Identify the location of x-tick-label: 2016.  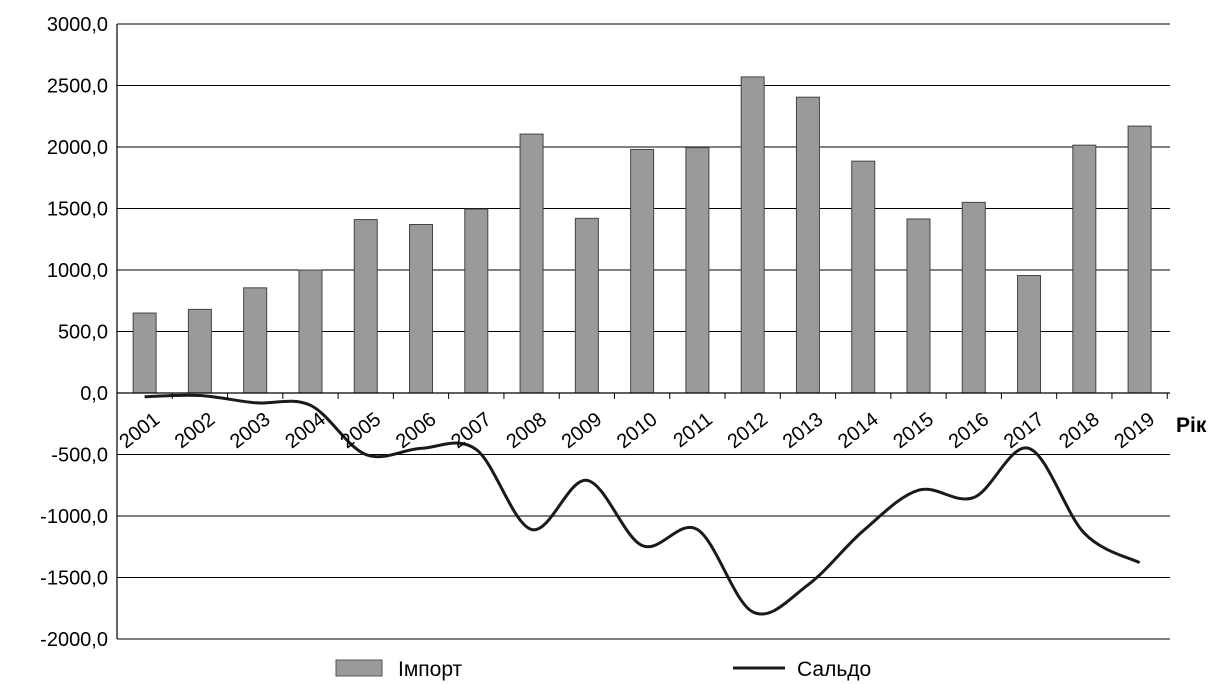
(969, 430).